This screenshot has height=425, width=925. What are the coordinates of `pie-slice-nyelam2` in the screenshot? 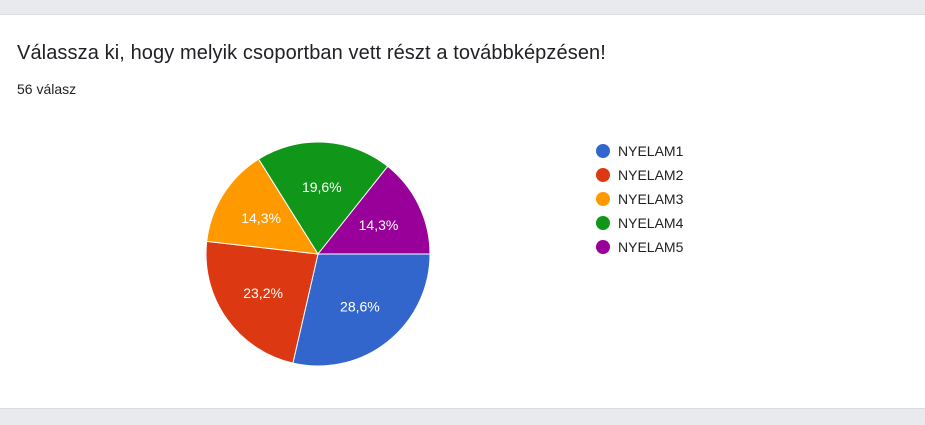 It's located at (262, 302).